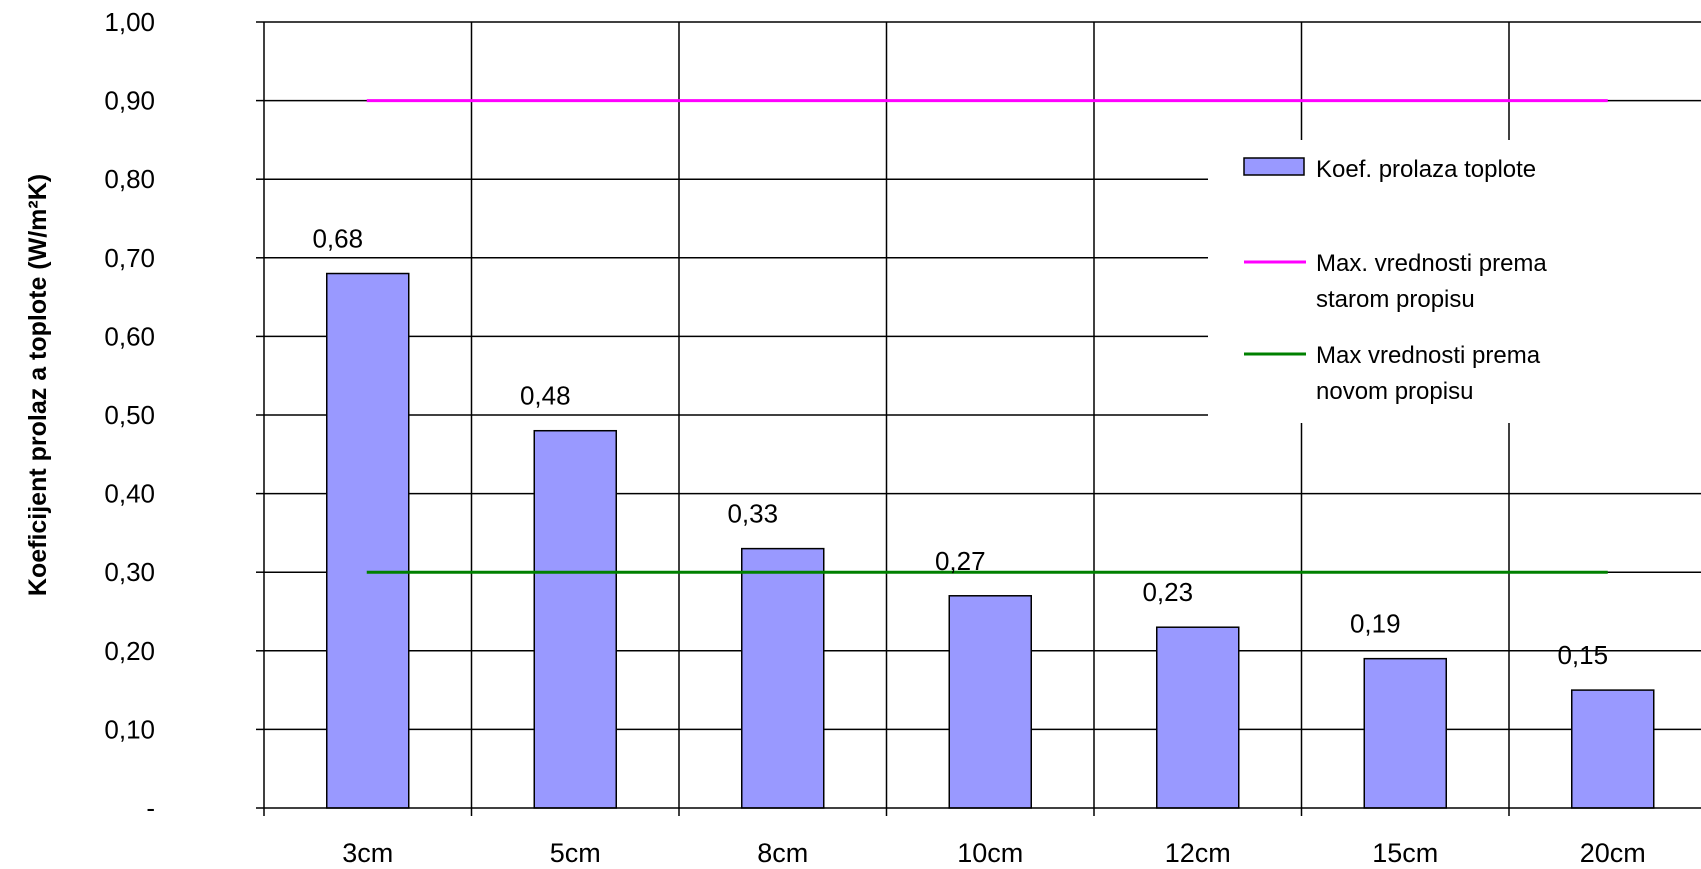  I want to click on y-axis-label: Koeficijent prolaz a toplote (W/m²K), so click(38, 385).